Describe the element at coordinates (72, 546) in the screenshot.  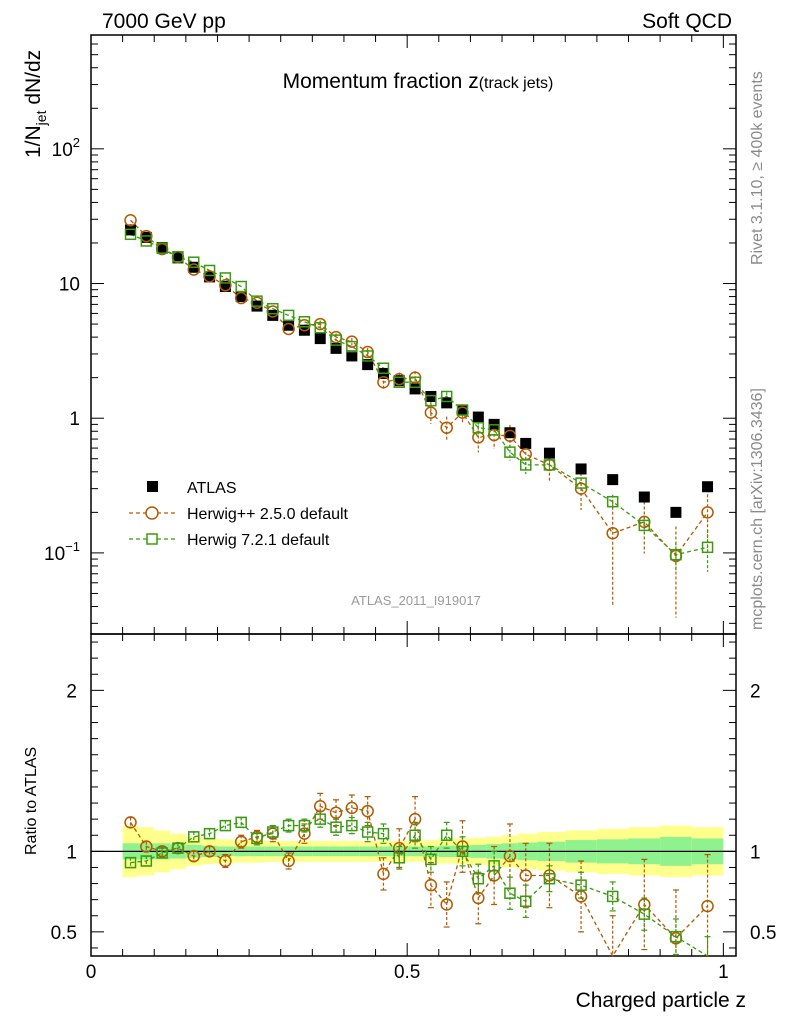
I see `y-tick-label-exponent: −1` at that location.